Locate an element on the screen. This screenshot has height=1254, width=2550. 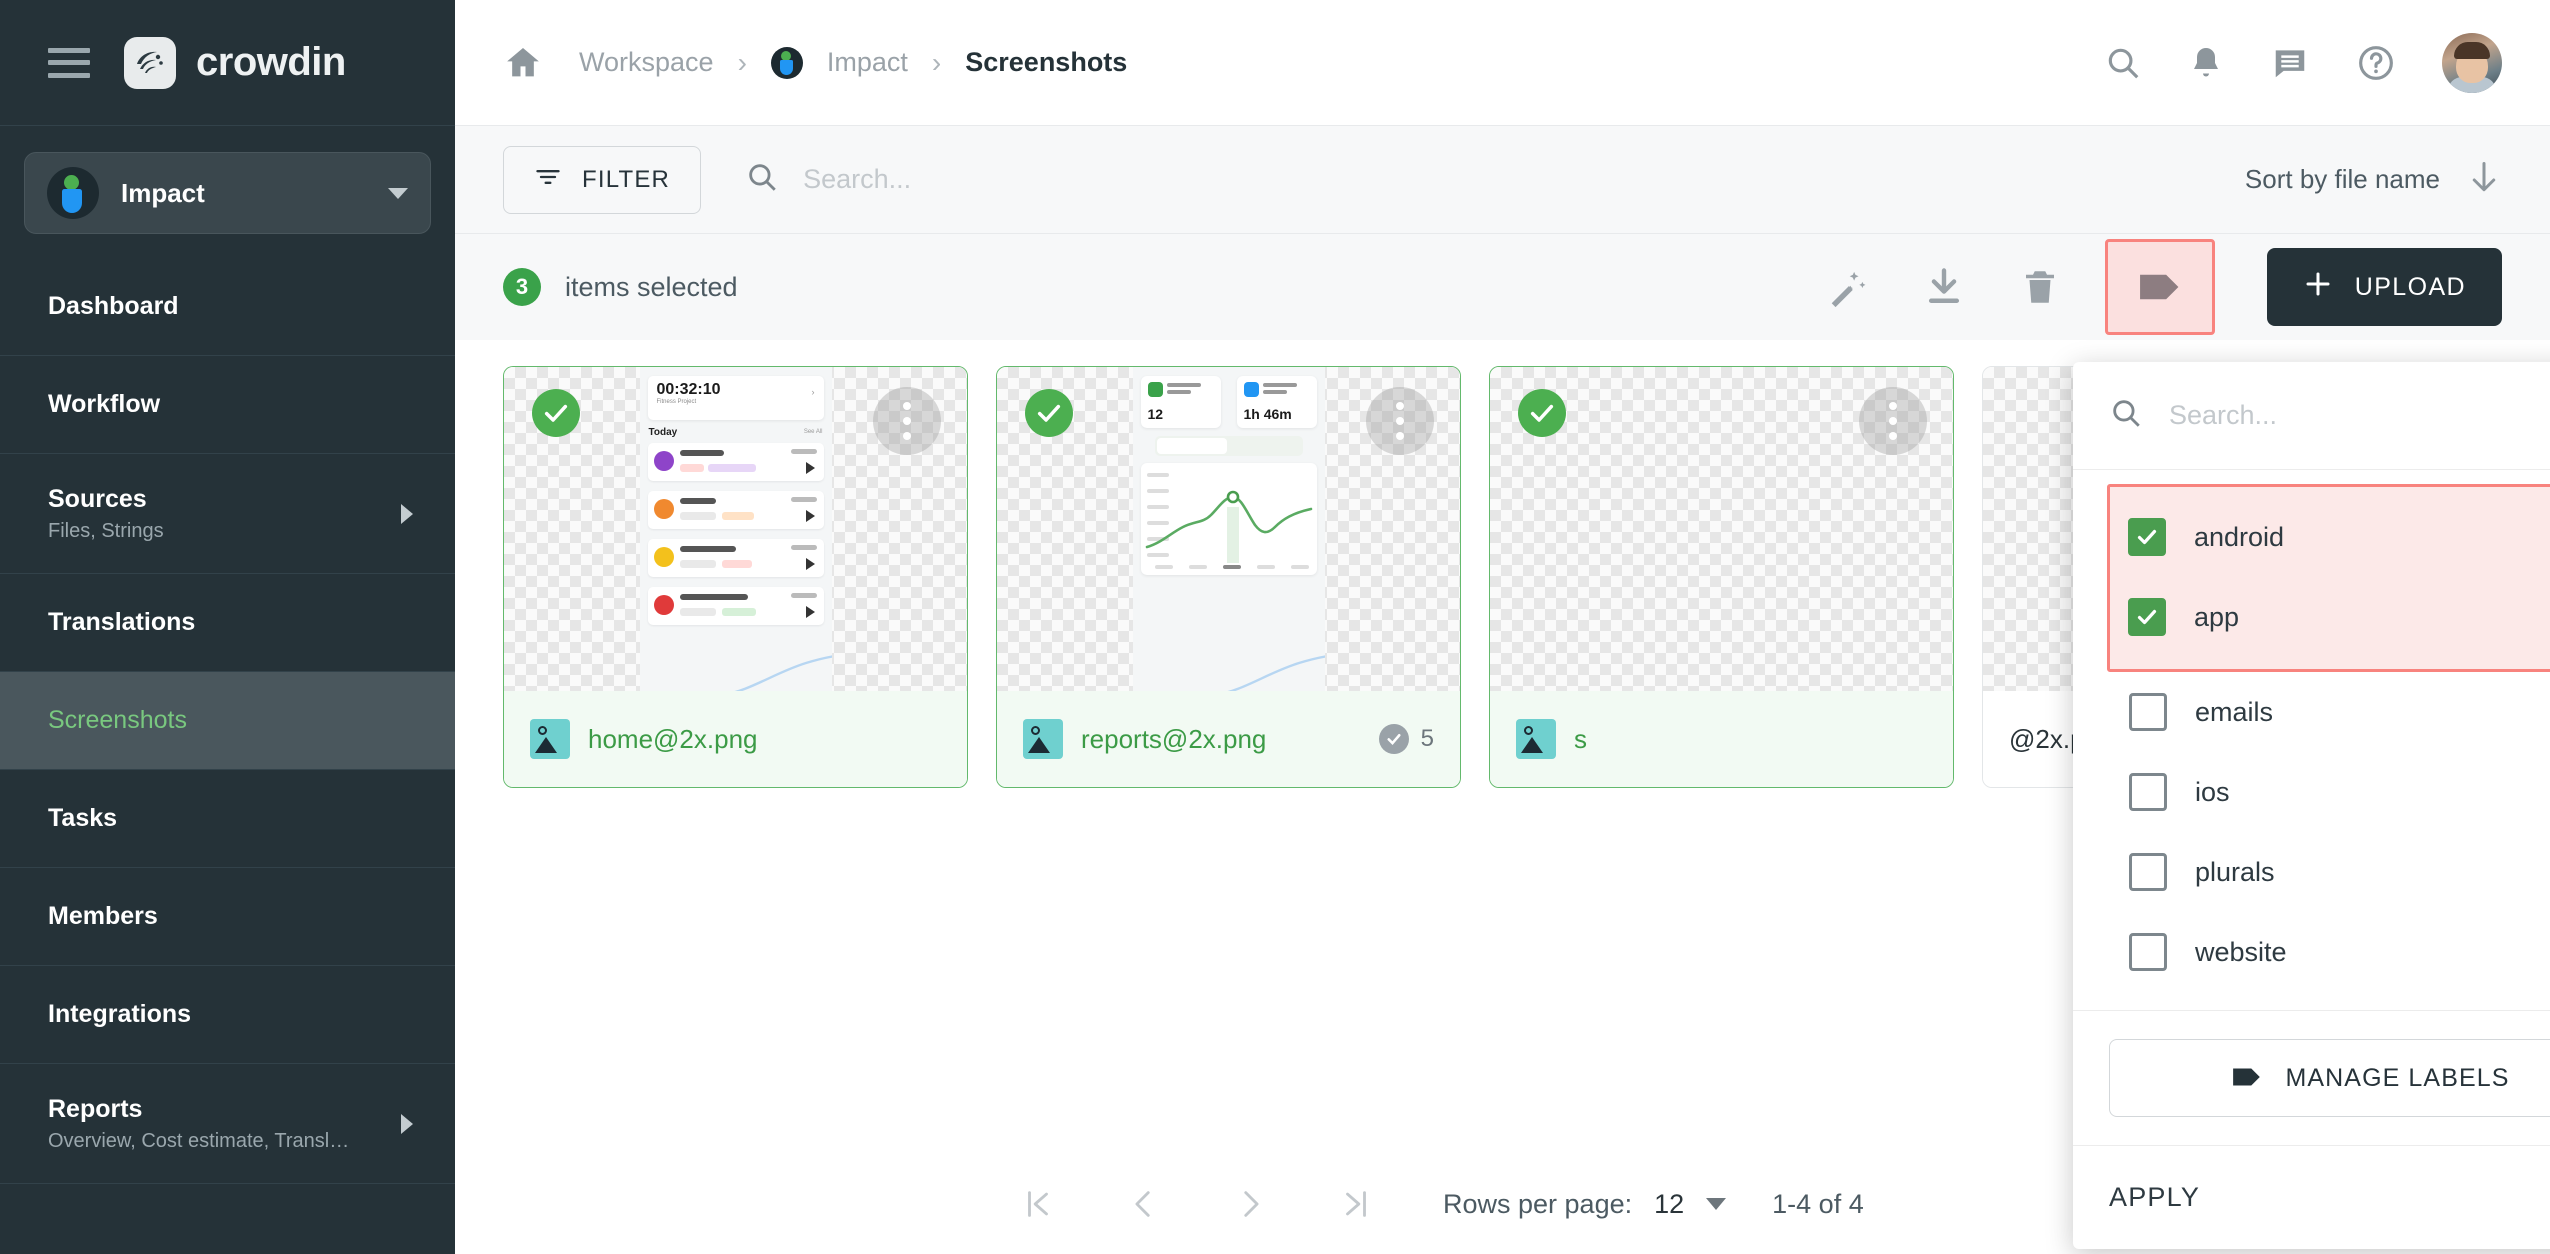
labels-list: android app emails ios is located at coordinates (2311, 740).